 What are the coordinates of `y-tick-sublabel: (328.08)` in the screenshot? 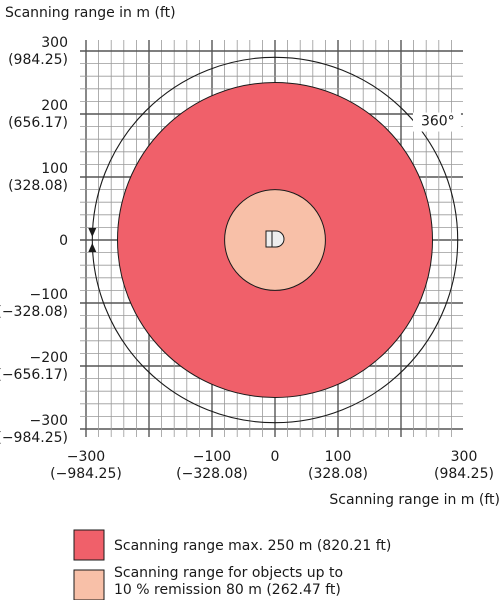 It's located at (38, 186).